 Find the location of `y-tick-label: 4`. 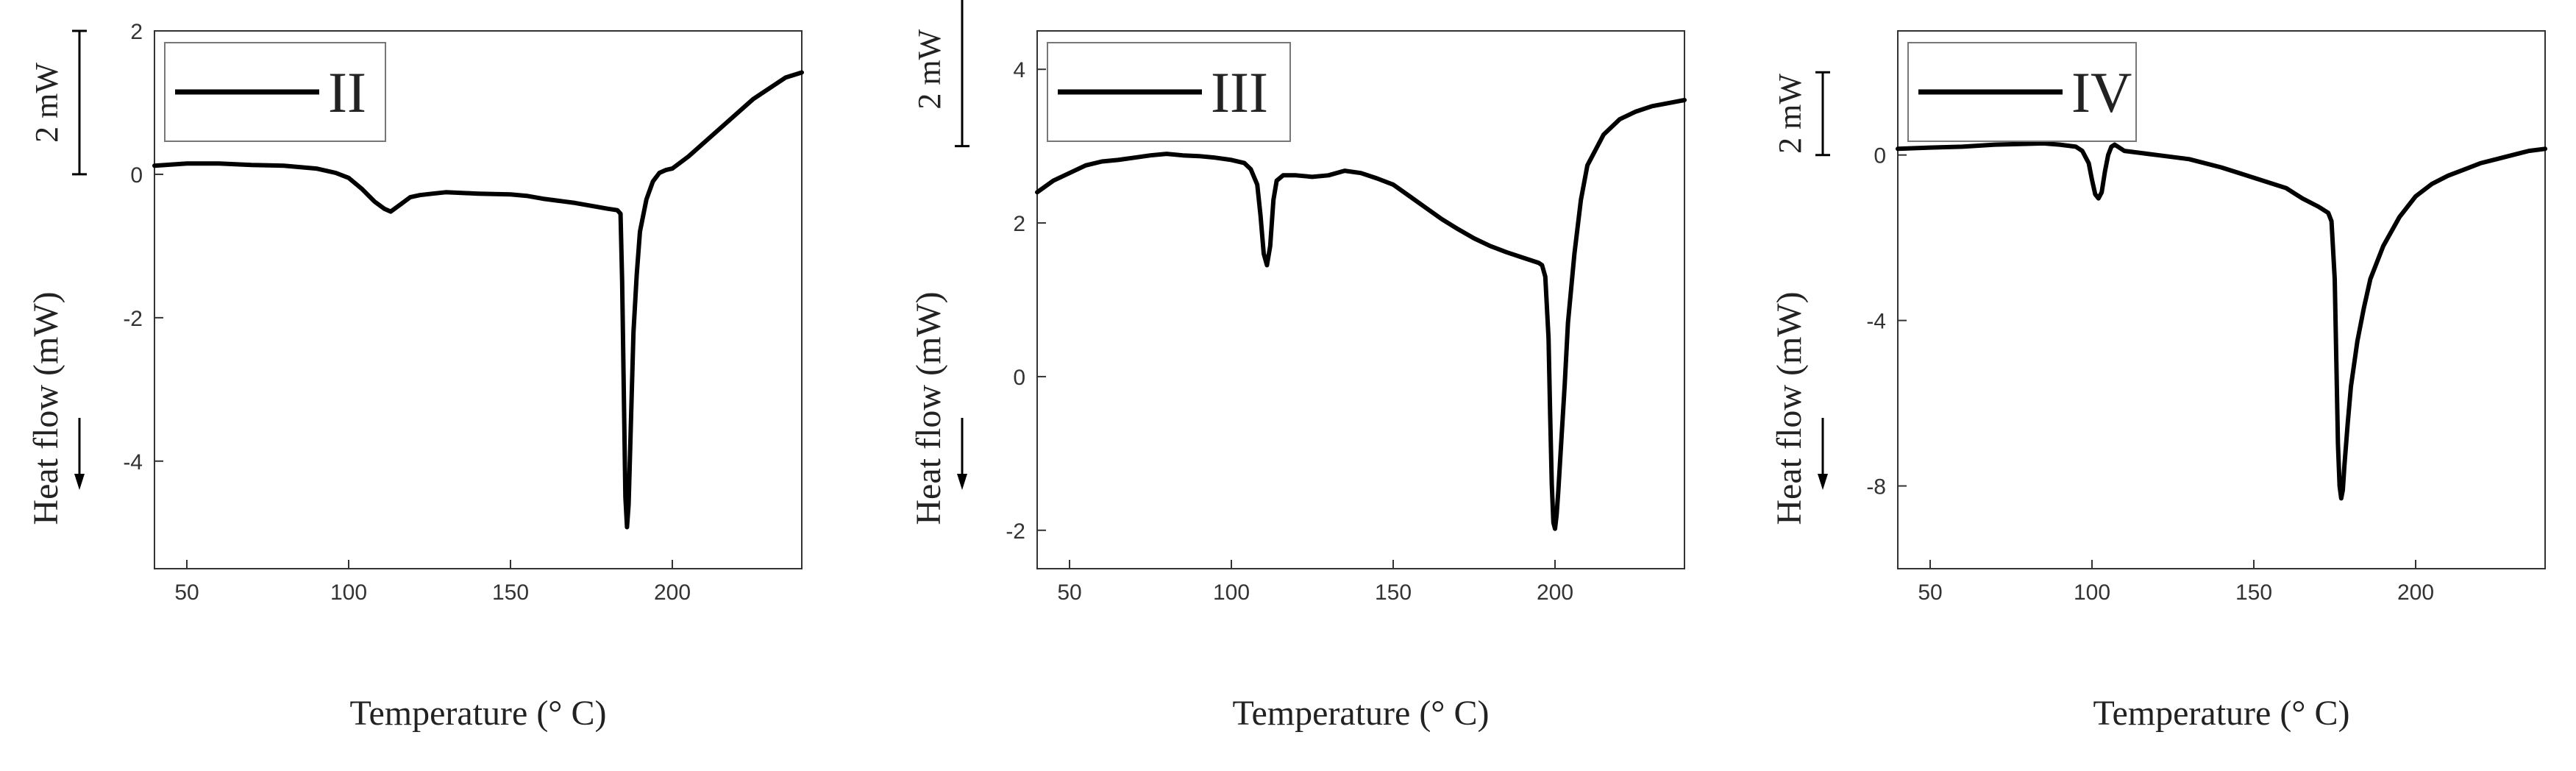

y-tick-label: 4 is located at coordinates (1019, 70).